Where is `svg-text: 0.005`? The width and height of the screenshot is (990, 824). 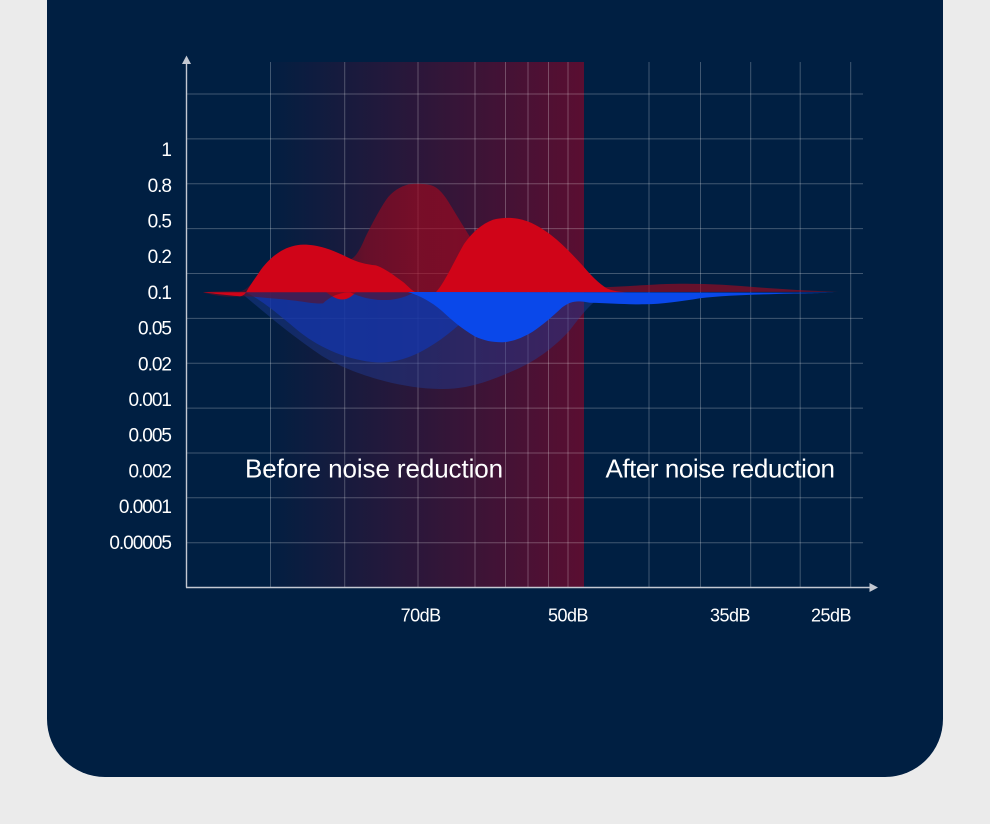
svg-text: 0.005 is located at coordinates (149, 436).